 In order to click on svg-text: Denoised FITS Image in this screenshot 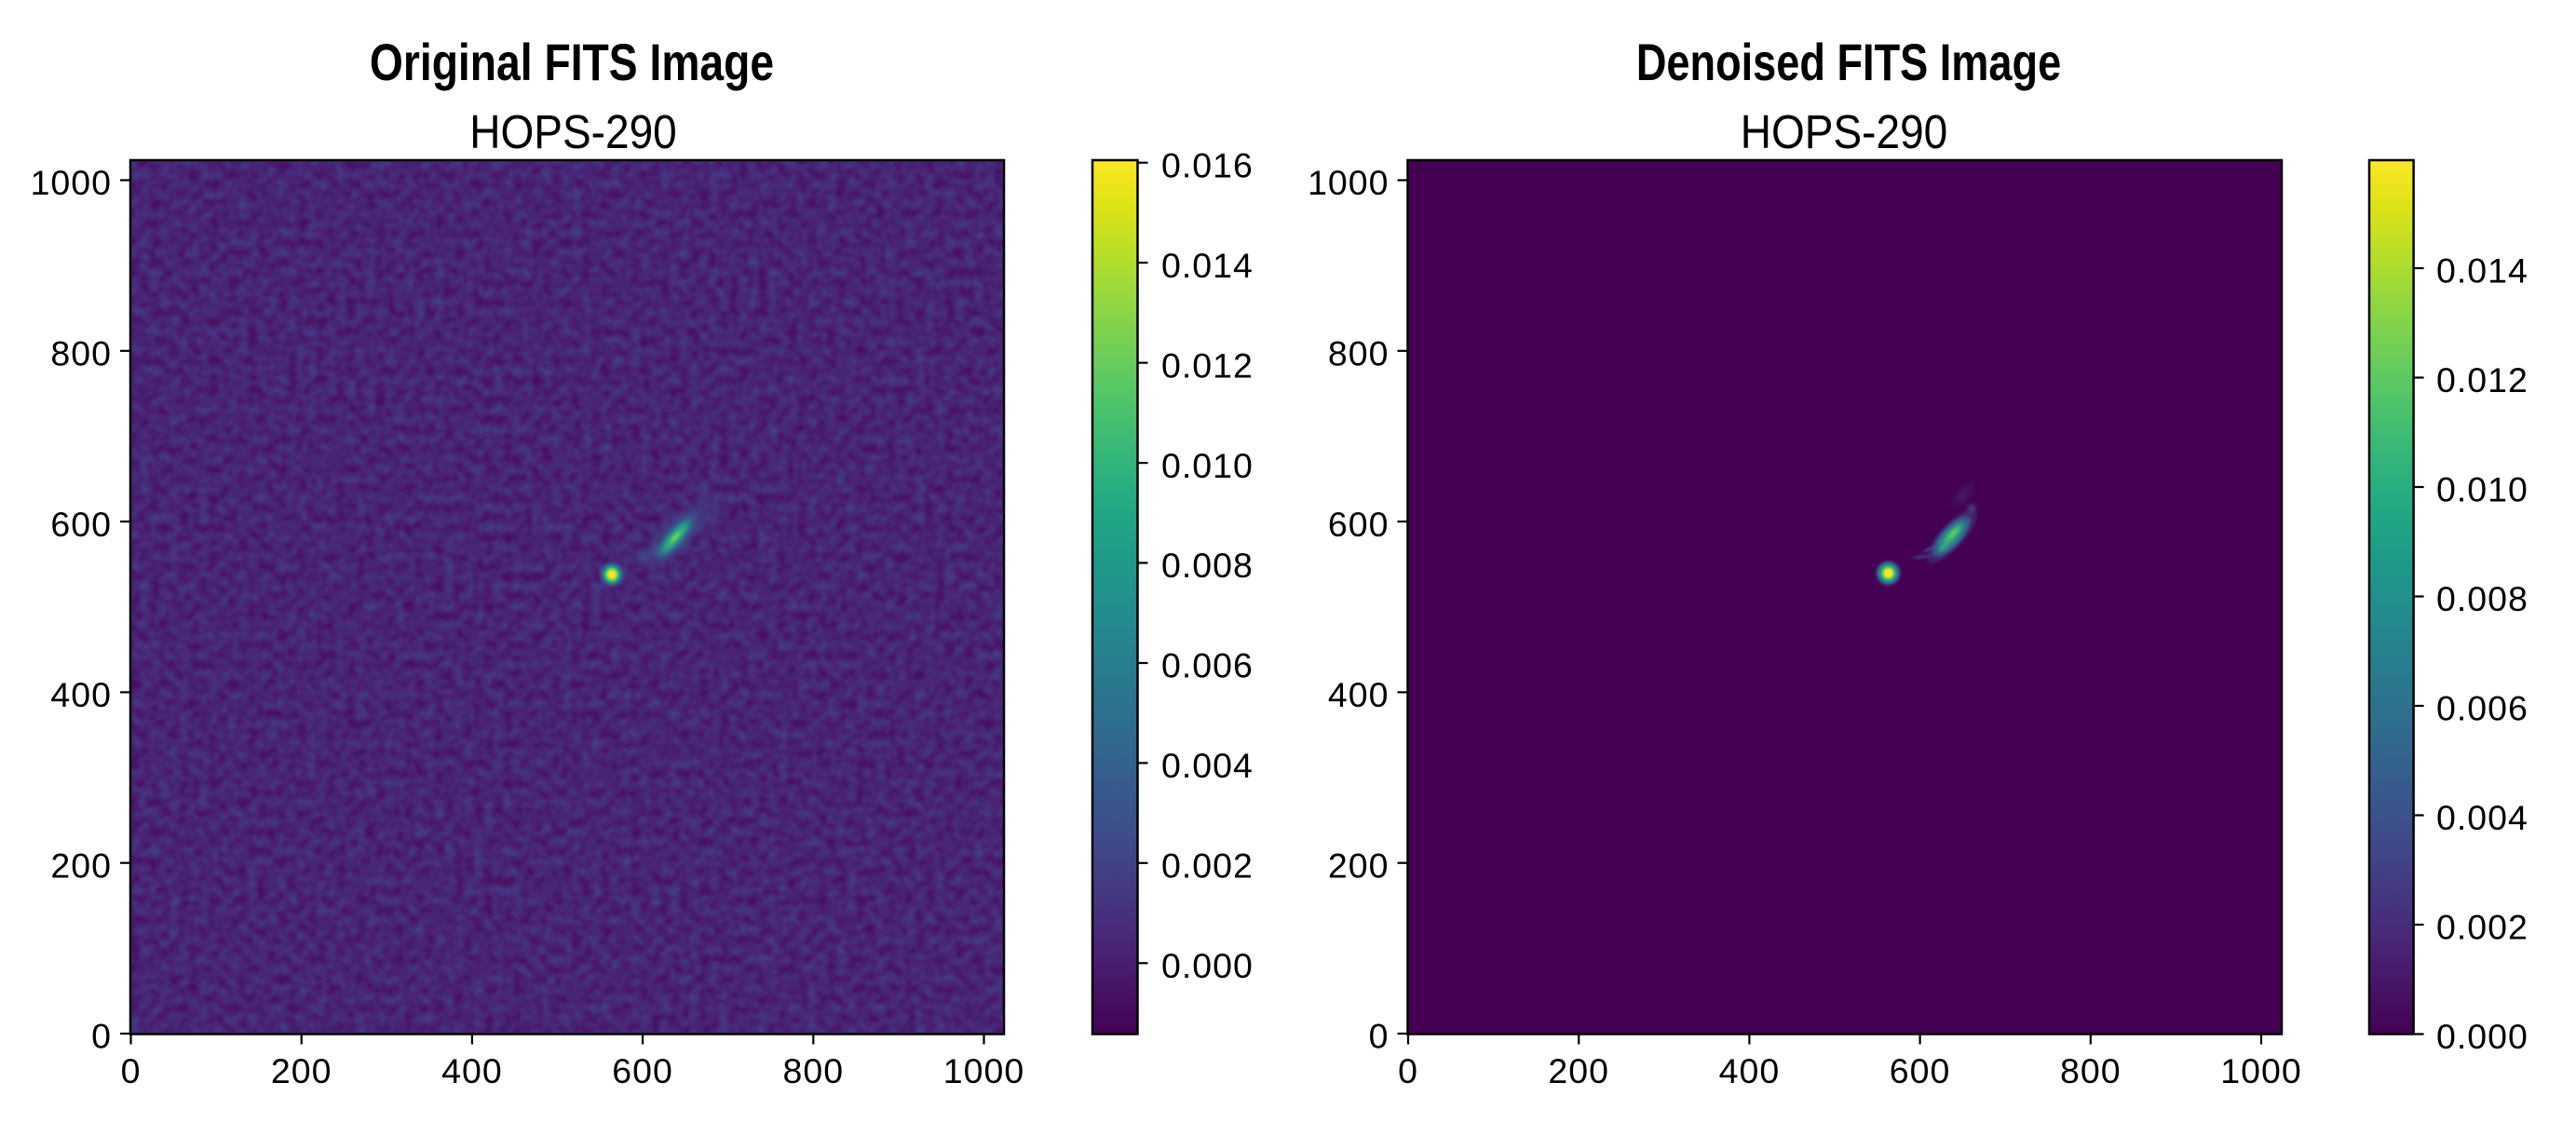, I will do `click(1848, 62)`.